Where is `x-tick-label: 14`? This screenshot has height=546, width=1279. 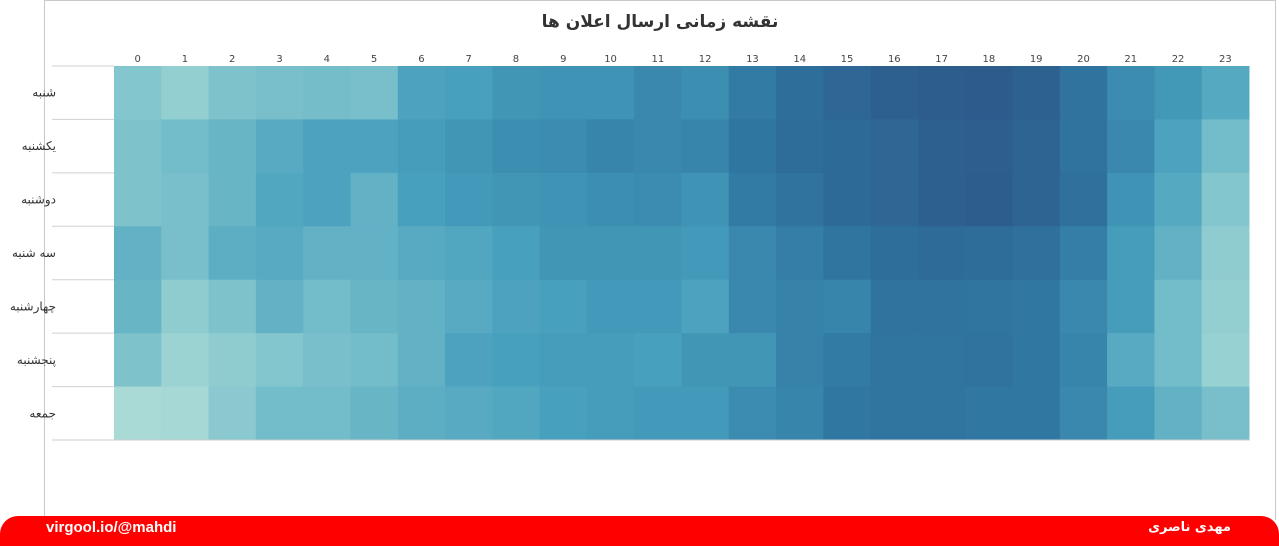
x-tick-label: 14 is located at coordinates (799, 59).